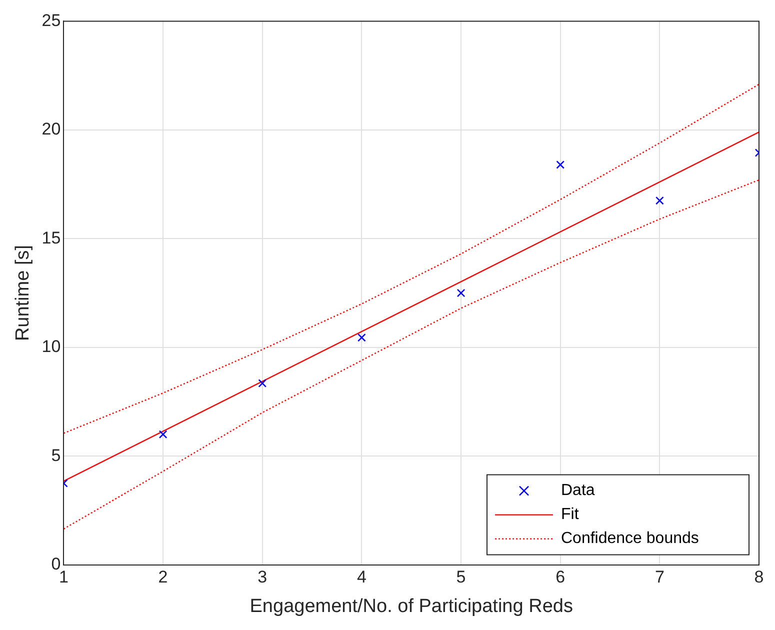  I want to click on y-tick-label: 10, so click(51, 346).